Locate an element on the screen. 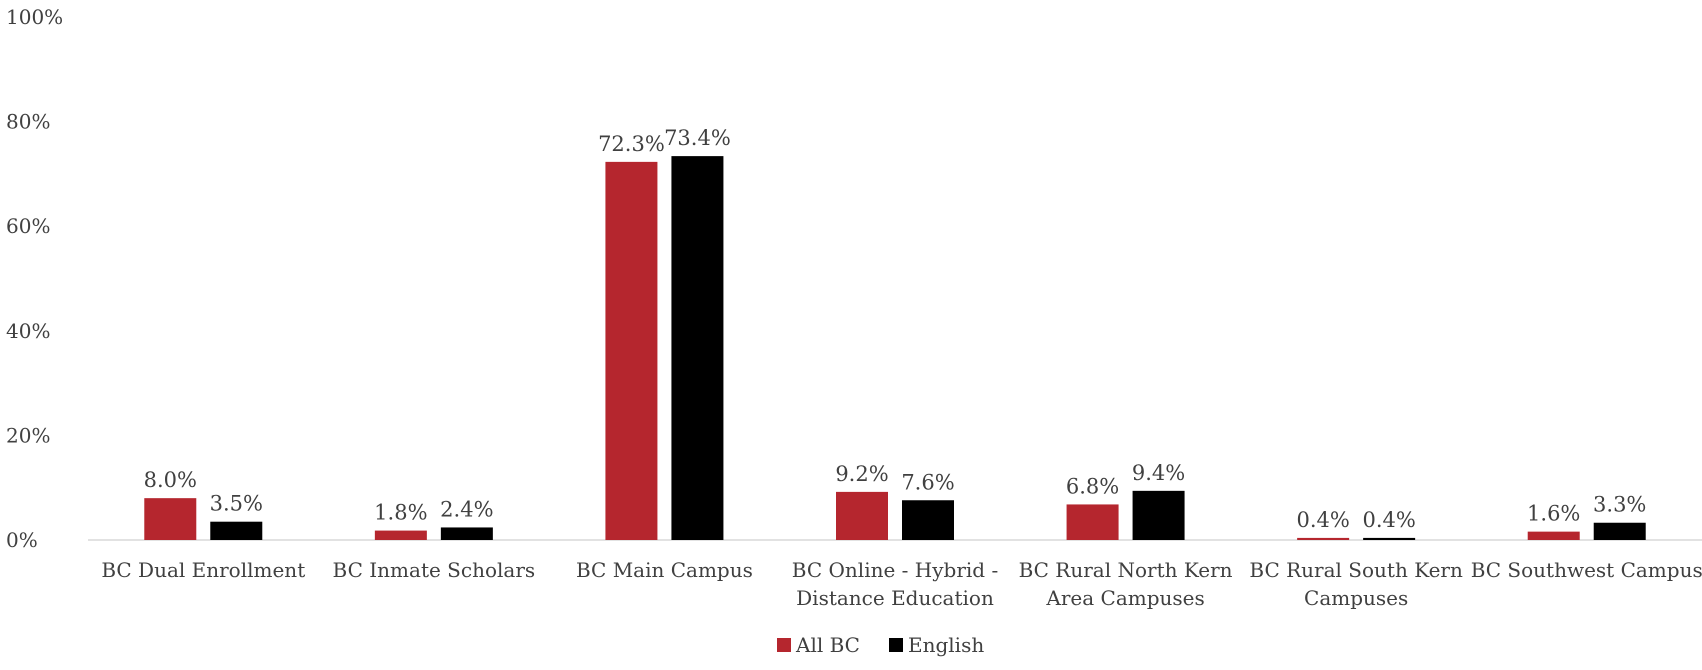 The width and height of the screenshot is (1702, 670). data-label: 1.6% is located at coordinates (1553, 514).